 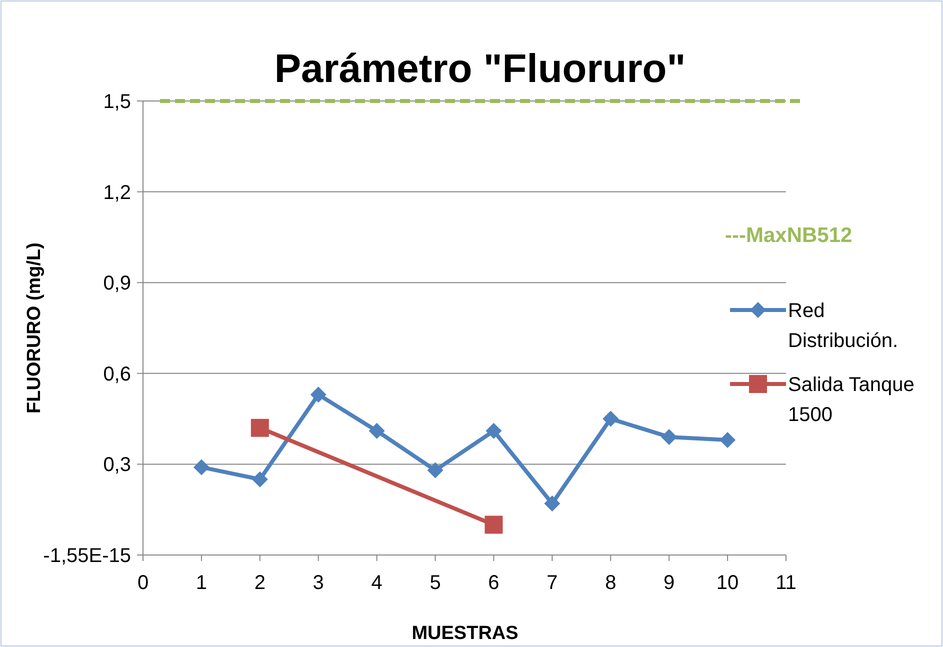 I want to click on x-tick-label: 5, so click(x=435, y=583).